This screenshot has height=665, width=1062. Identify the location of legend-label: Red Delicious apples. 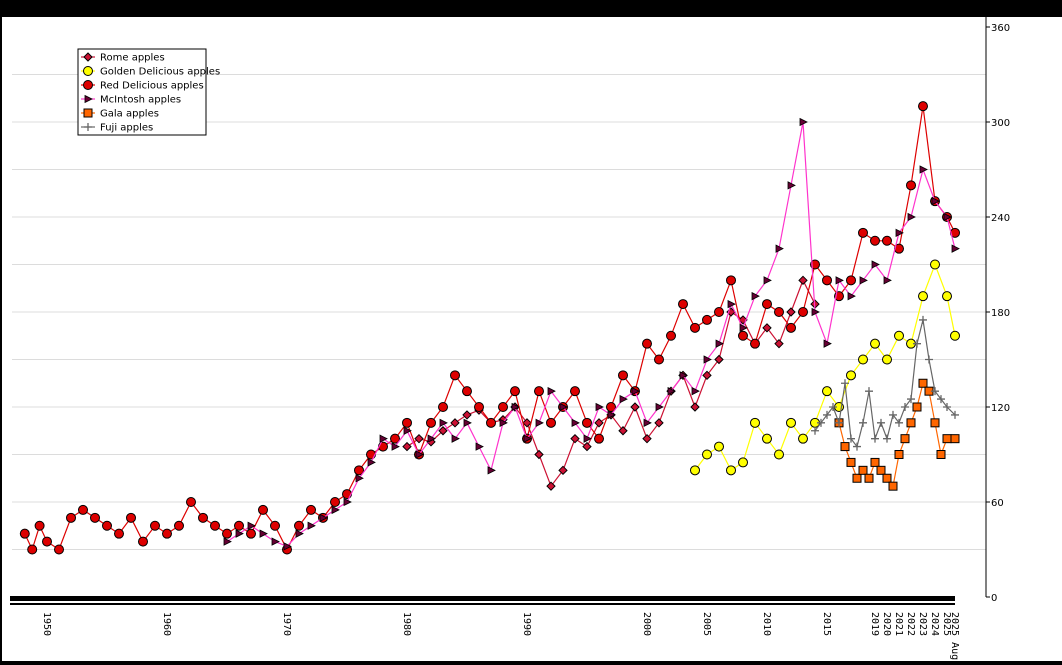
(152, 86).